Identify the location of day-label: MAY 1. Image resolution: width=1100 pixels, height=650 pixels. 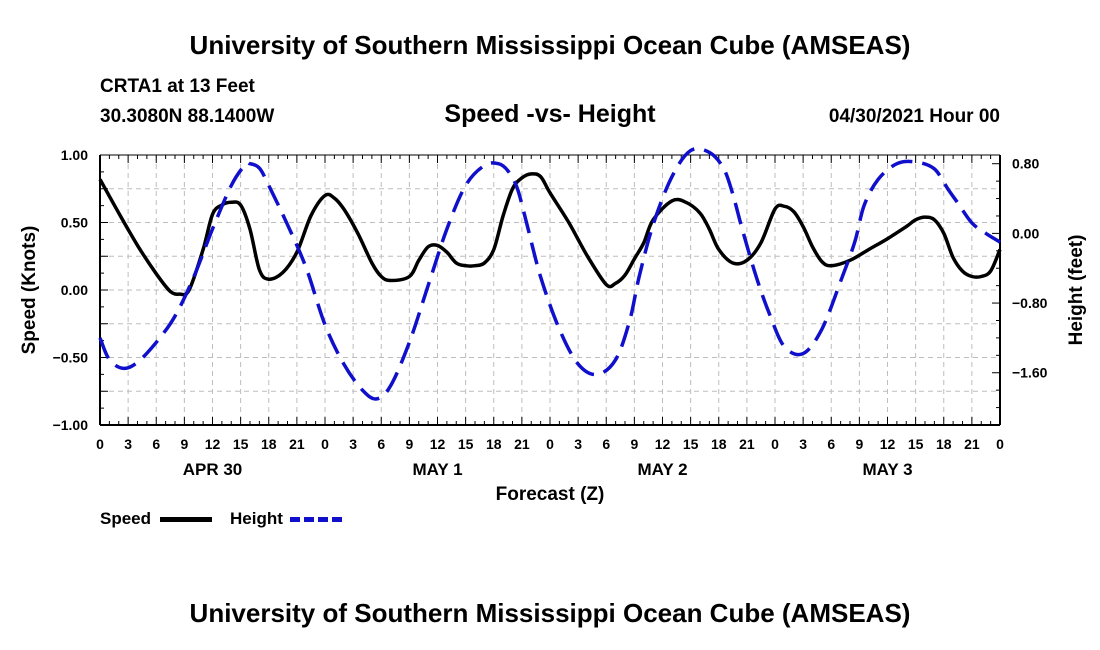
(437, 469).